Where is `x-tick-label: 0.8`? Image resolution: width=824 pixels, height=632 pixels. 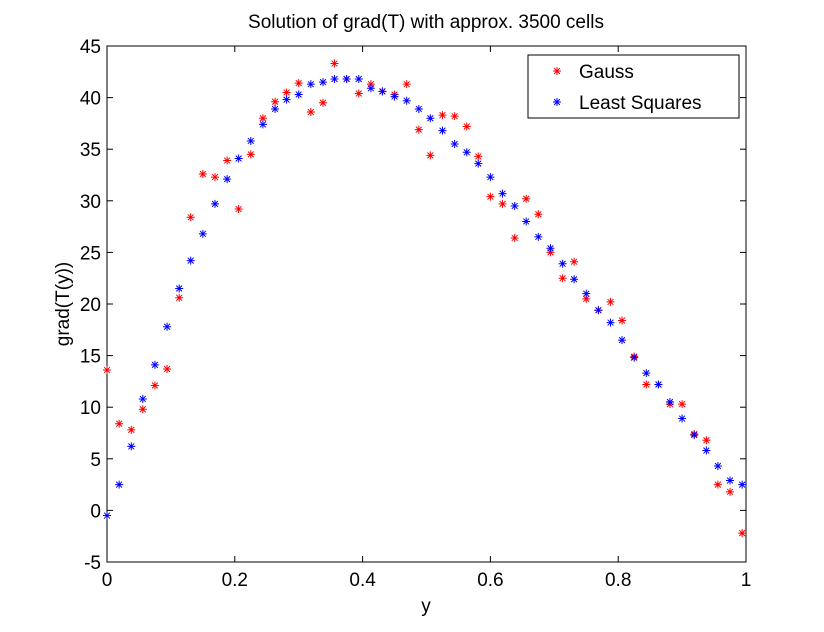
x-tick-label: 0.8 is located at coordinates (618, 580).